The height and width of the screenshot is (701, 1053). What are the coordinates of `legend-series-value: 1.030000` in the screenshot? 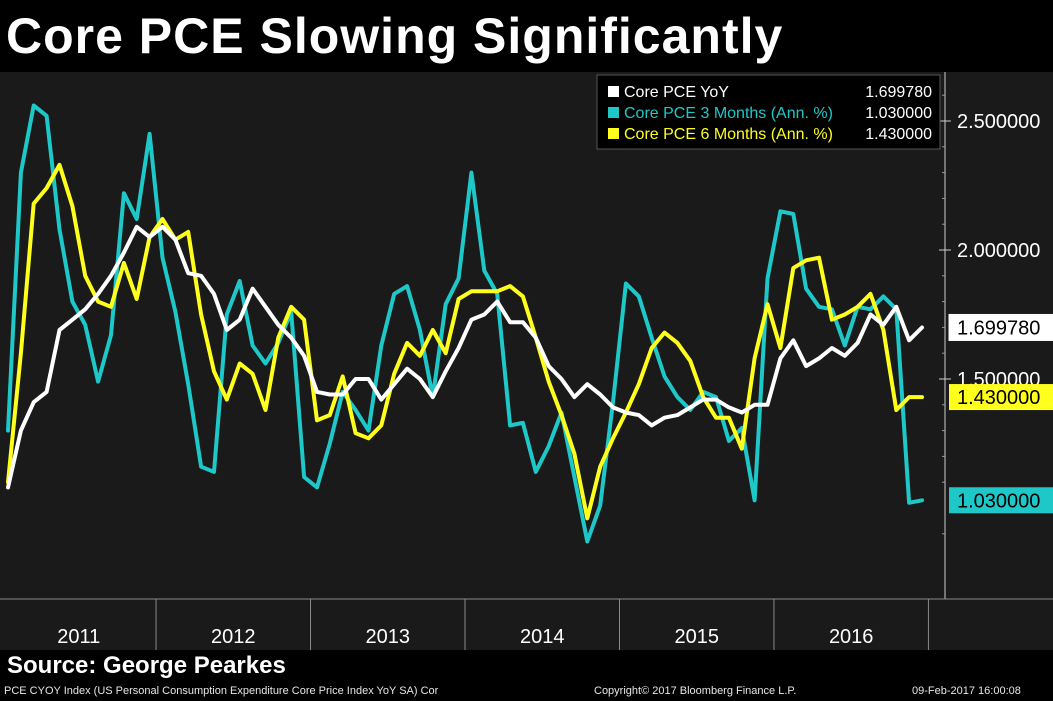 It's located at (898, 113).